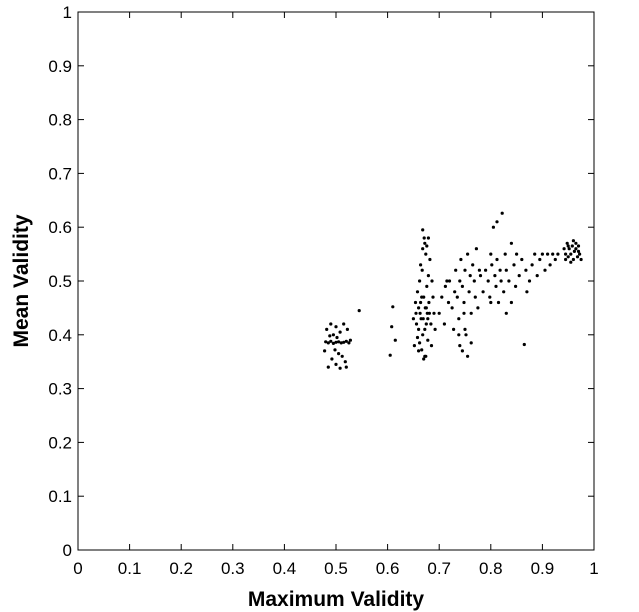 The image size is (639, 612). Describe the element at coordinates (60, 335) in the screenshot. I see `y-tick-label: 0.4` at that location.